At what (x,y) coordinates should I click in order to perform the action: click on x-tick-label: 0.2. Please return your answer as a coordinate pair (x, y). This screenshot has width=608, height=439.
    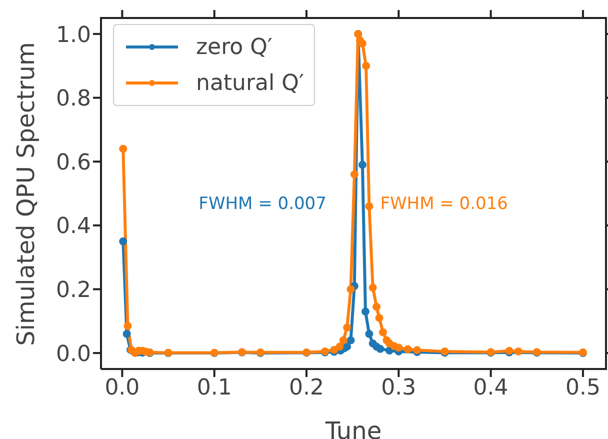
    Looking at the image, I should click on (306, 388).